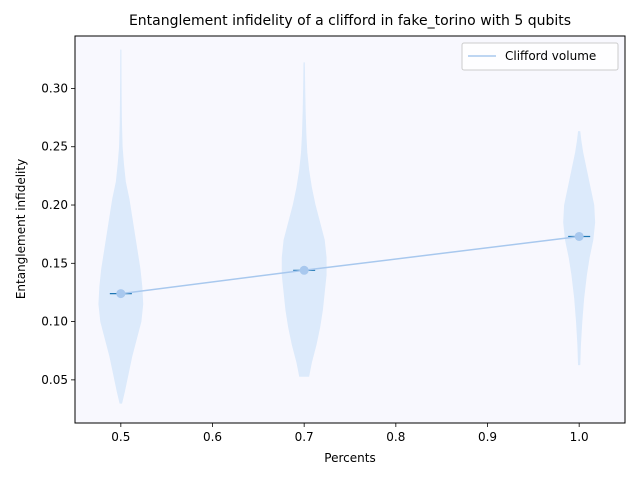  Describe the element at coordinates (54, 322) in the screenshot. I see `y-tick-label-1: 0.10` at that location.